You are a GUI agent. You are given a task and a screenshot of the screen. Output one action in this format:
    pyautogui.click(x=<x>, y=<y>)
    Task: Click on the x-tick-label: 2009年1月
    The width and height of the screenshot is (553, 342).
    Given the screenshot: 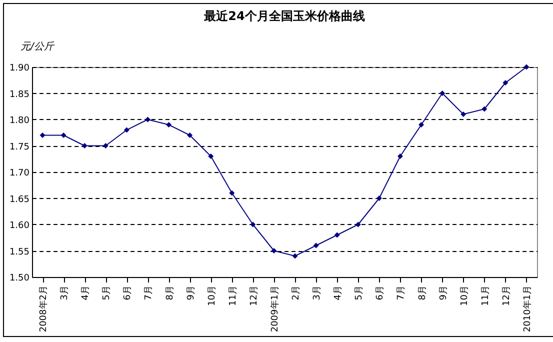 What is the action you would take?
    pyautogui.click(x=274, y=309)
    